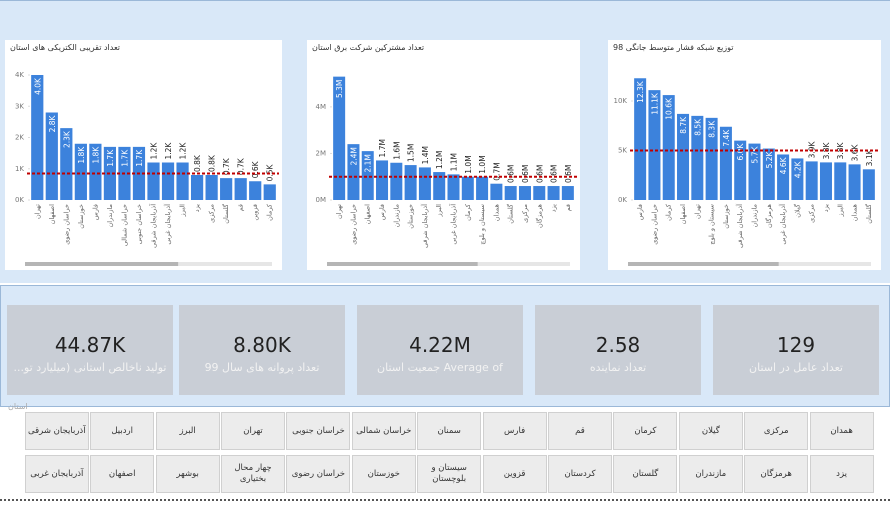 This screenshot has height=505, width=890. What do you see at coordinates (19, 138) in the screenshot?
I see `y-tick-label: 2K` at bounding box center [19, 138].